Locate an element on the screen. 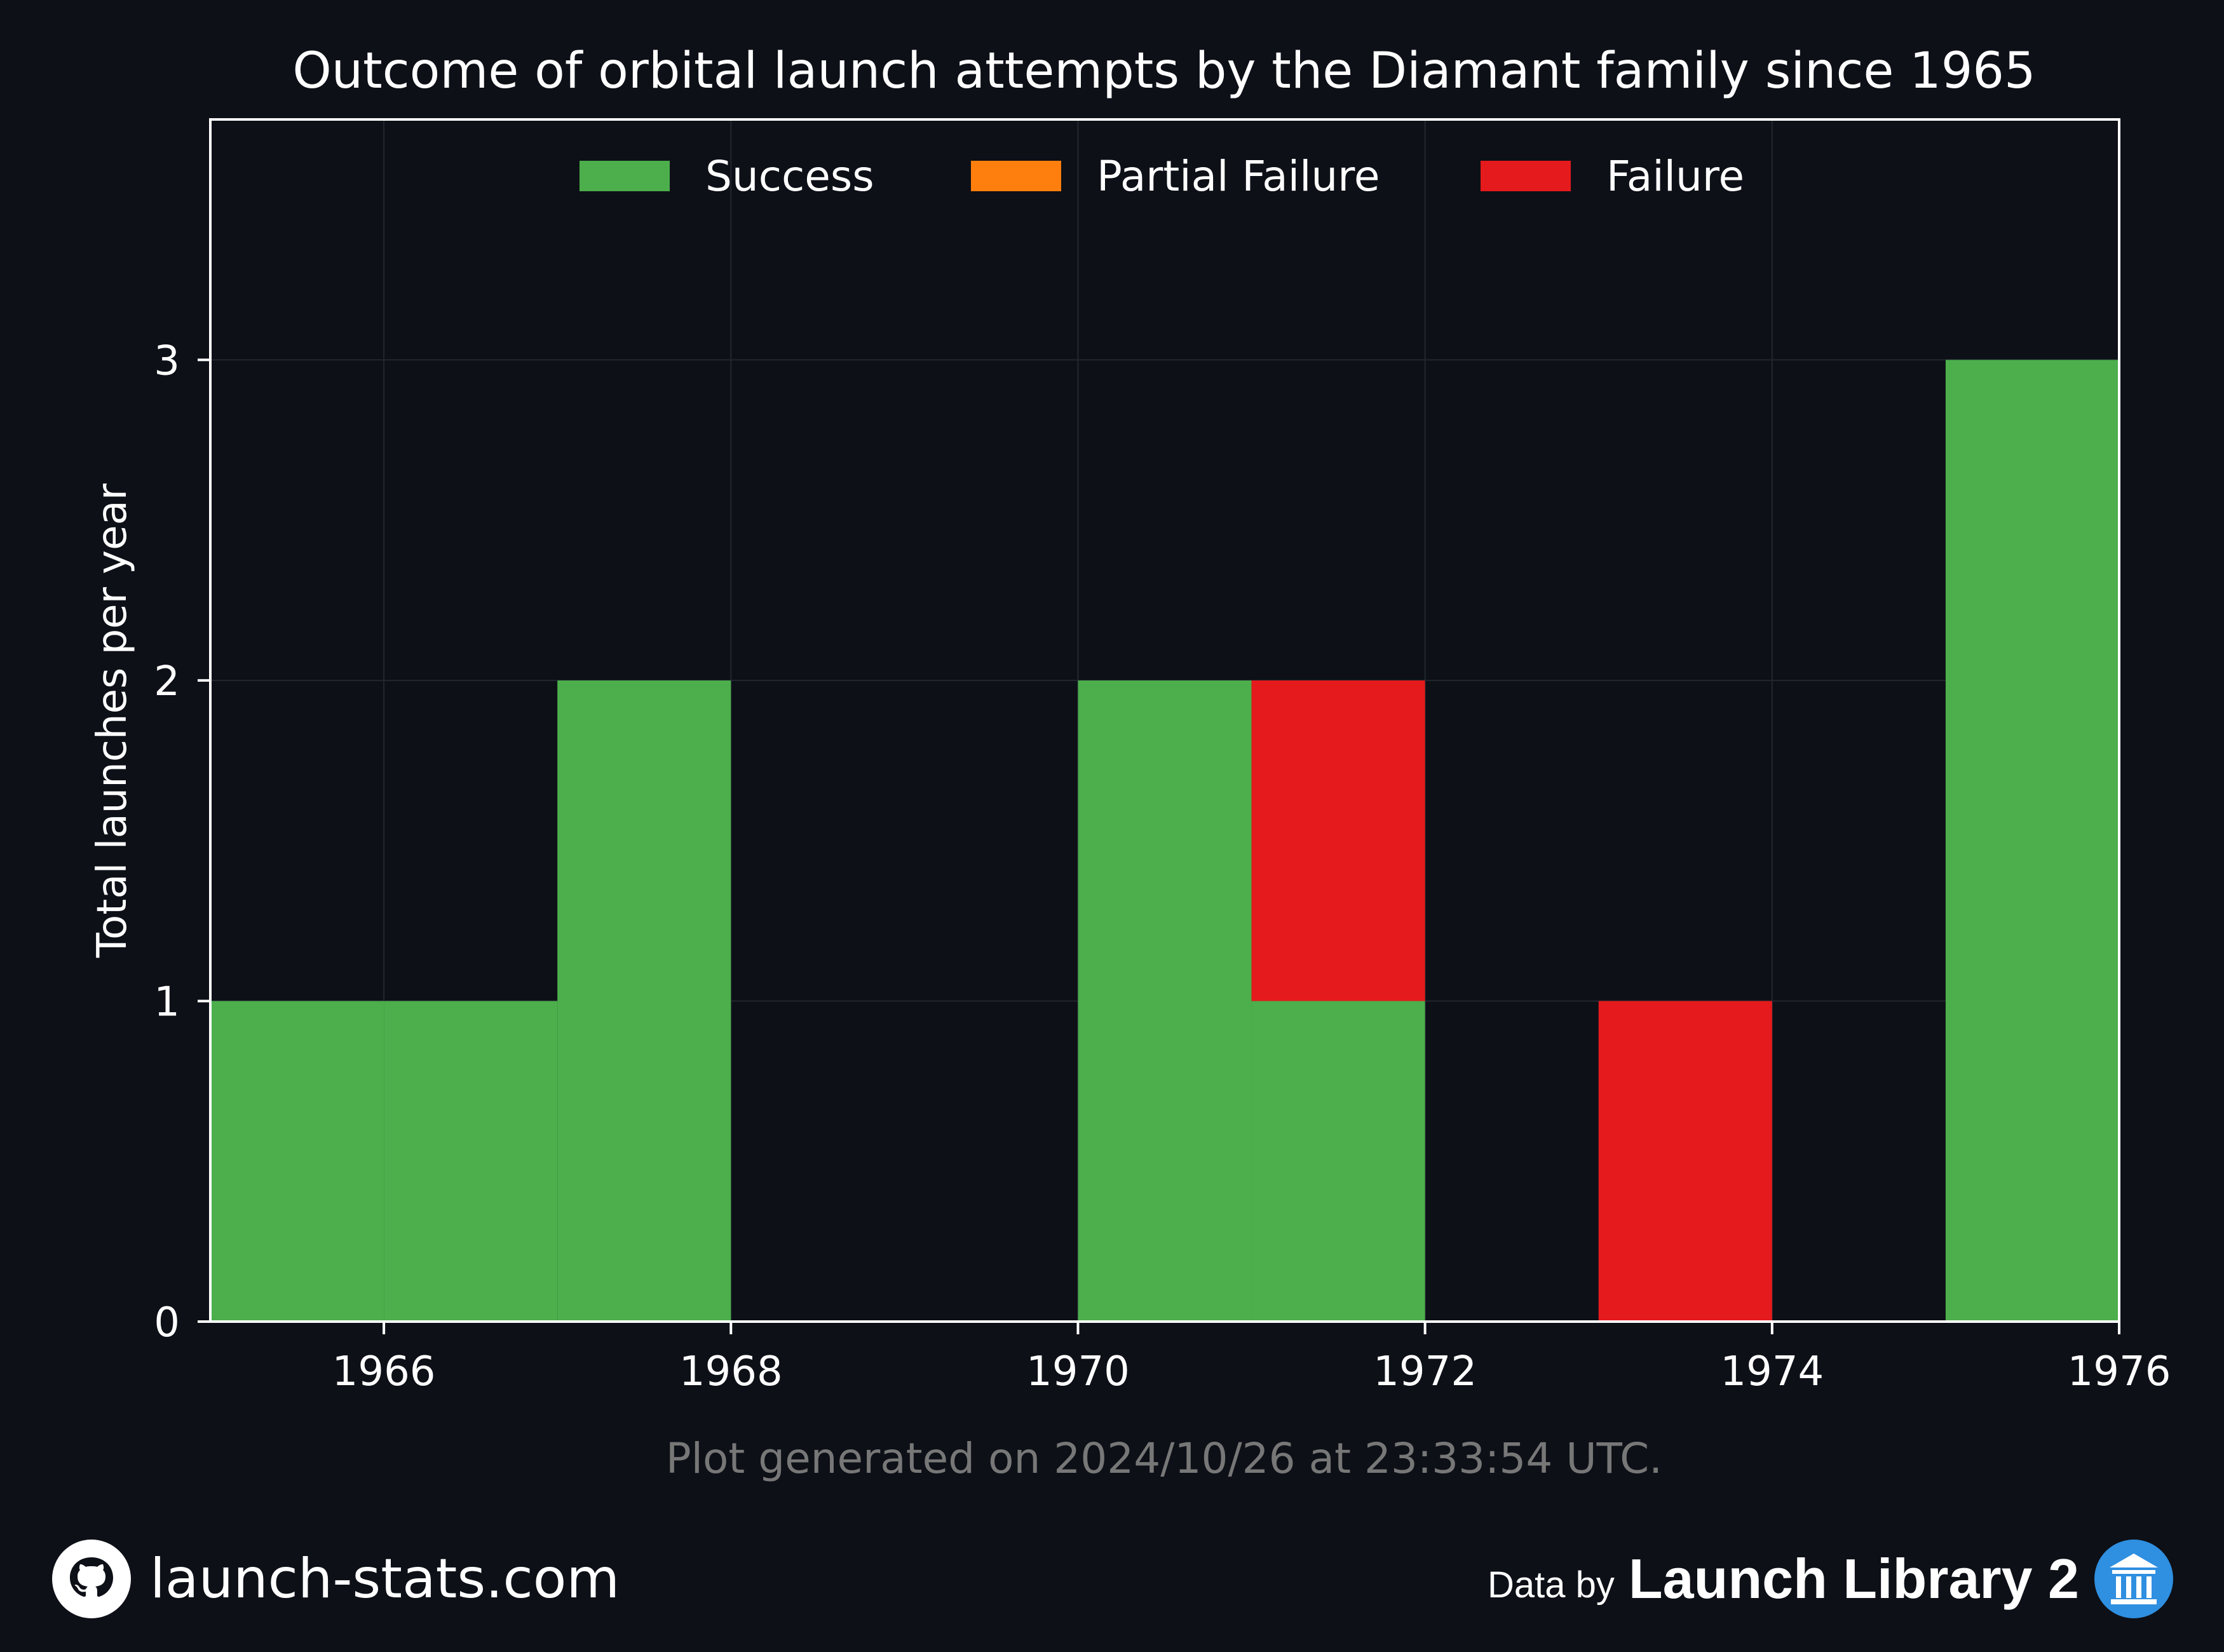 This screenshot has width=2224, height=1652. x-tick-label: 1974 is located at coordinates (1772, 1371).